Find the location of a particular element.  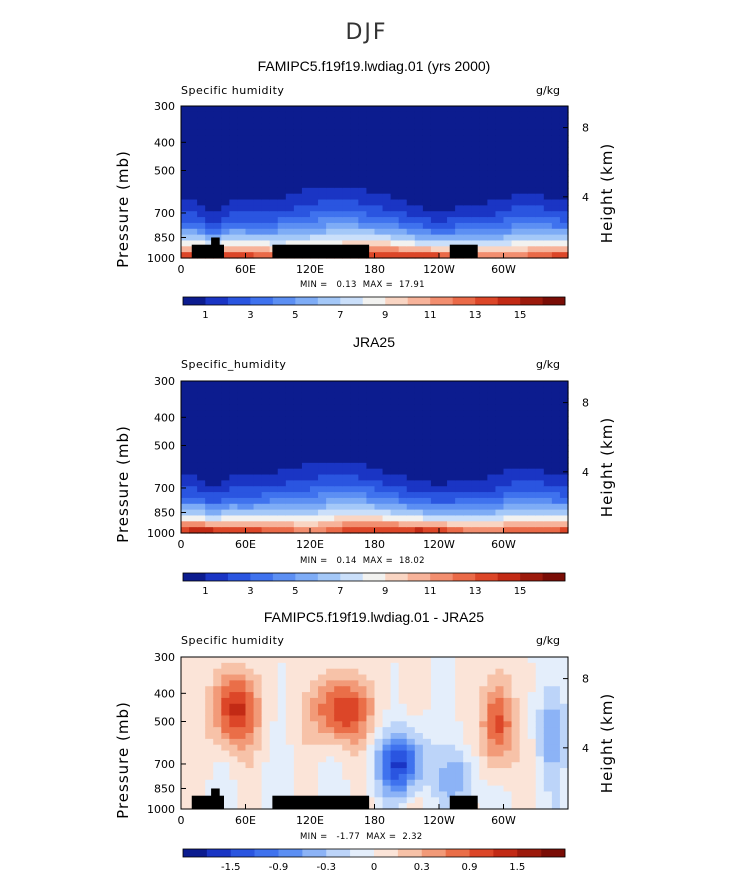

colorbar-label: -0.9 is located at coordinates (279, 867).